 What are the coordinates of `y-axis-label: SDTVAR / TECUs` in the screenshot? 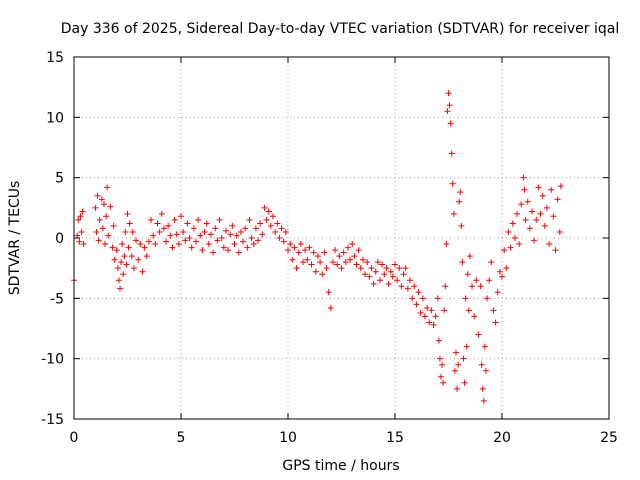 It's located at (15, 238).